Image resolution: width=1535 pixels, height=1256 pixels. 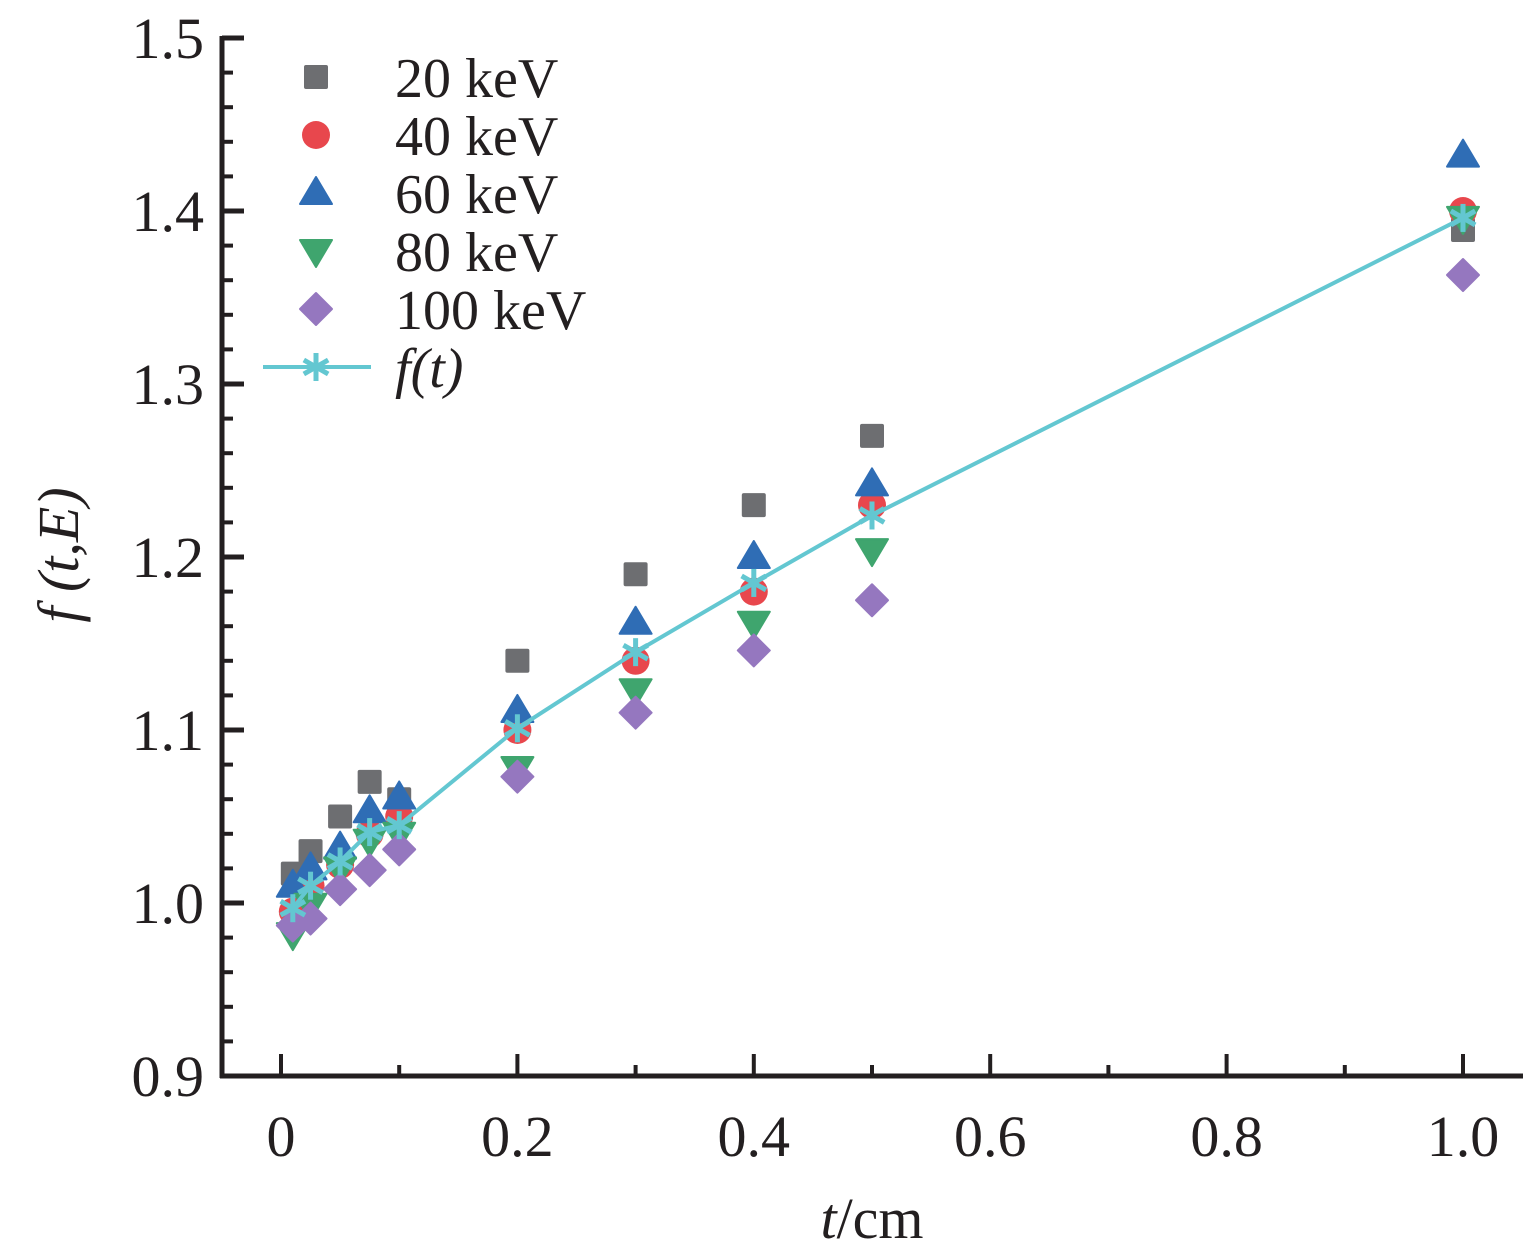 I want to click on y-tick-label: 1.5, so click(x=168, y=38).